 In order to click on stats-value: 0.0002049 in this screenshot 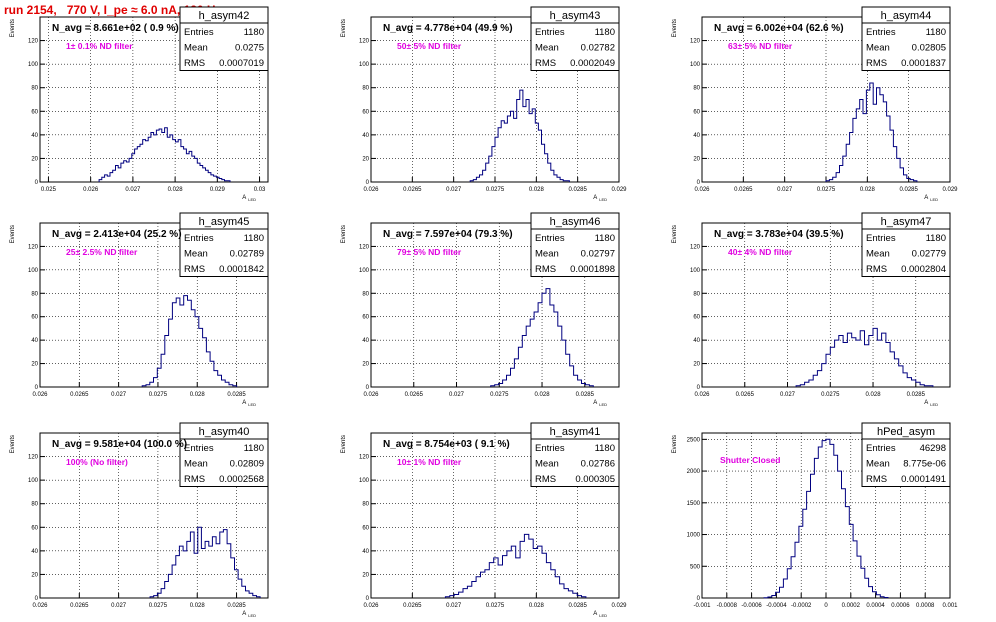, I will do `click(592, 63)`.